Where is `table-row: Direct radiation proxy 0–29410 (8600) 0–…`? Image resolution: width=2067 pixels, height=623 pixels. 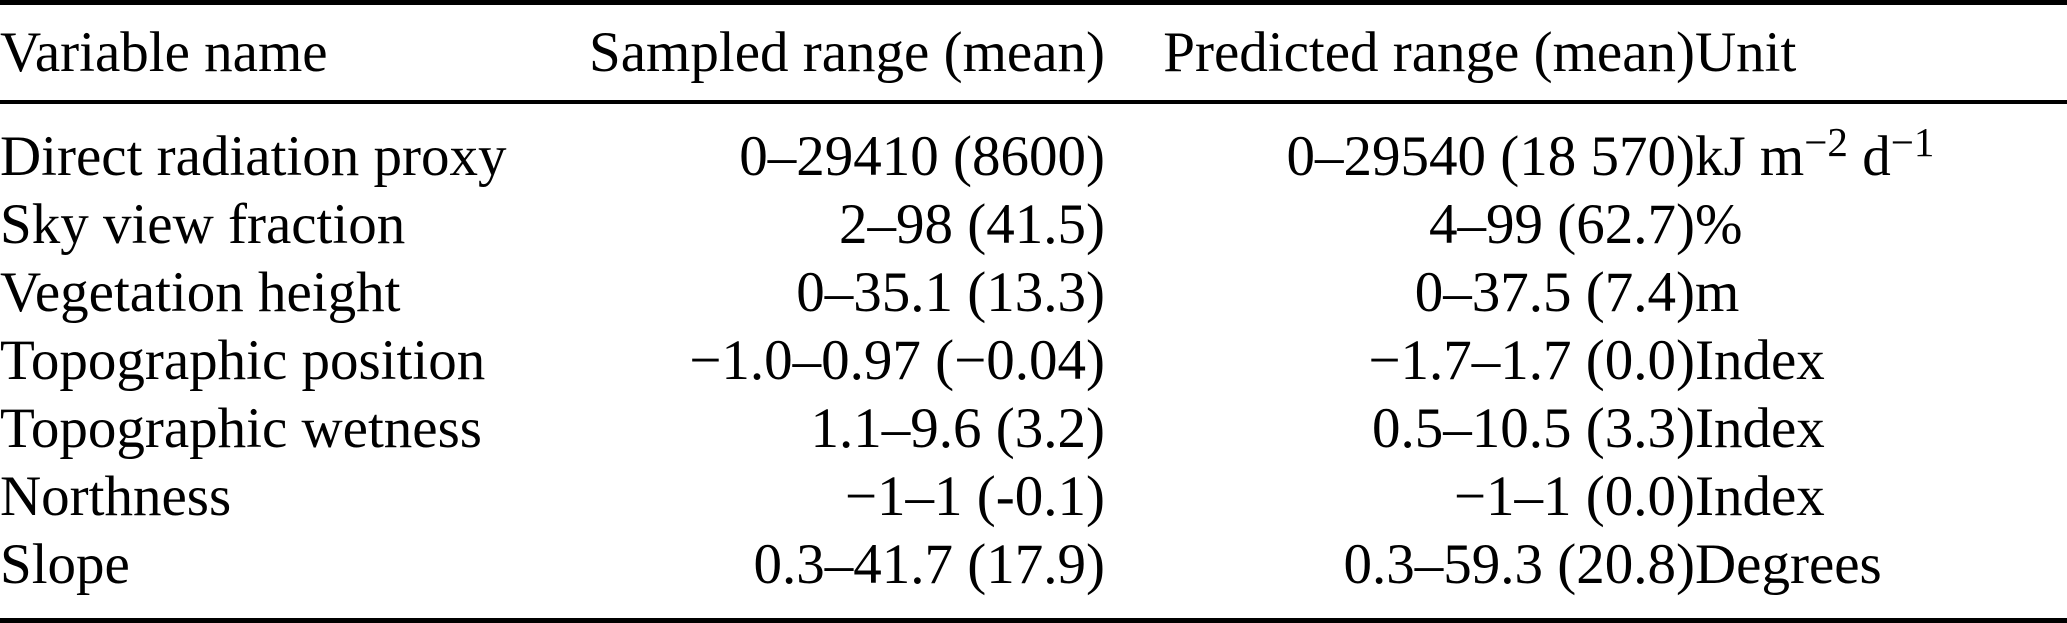
table-row: Direct radiation proxy 0–29410 (8600) 0–… is located at coordinates (1033, 146).